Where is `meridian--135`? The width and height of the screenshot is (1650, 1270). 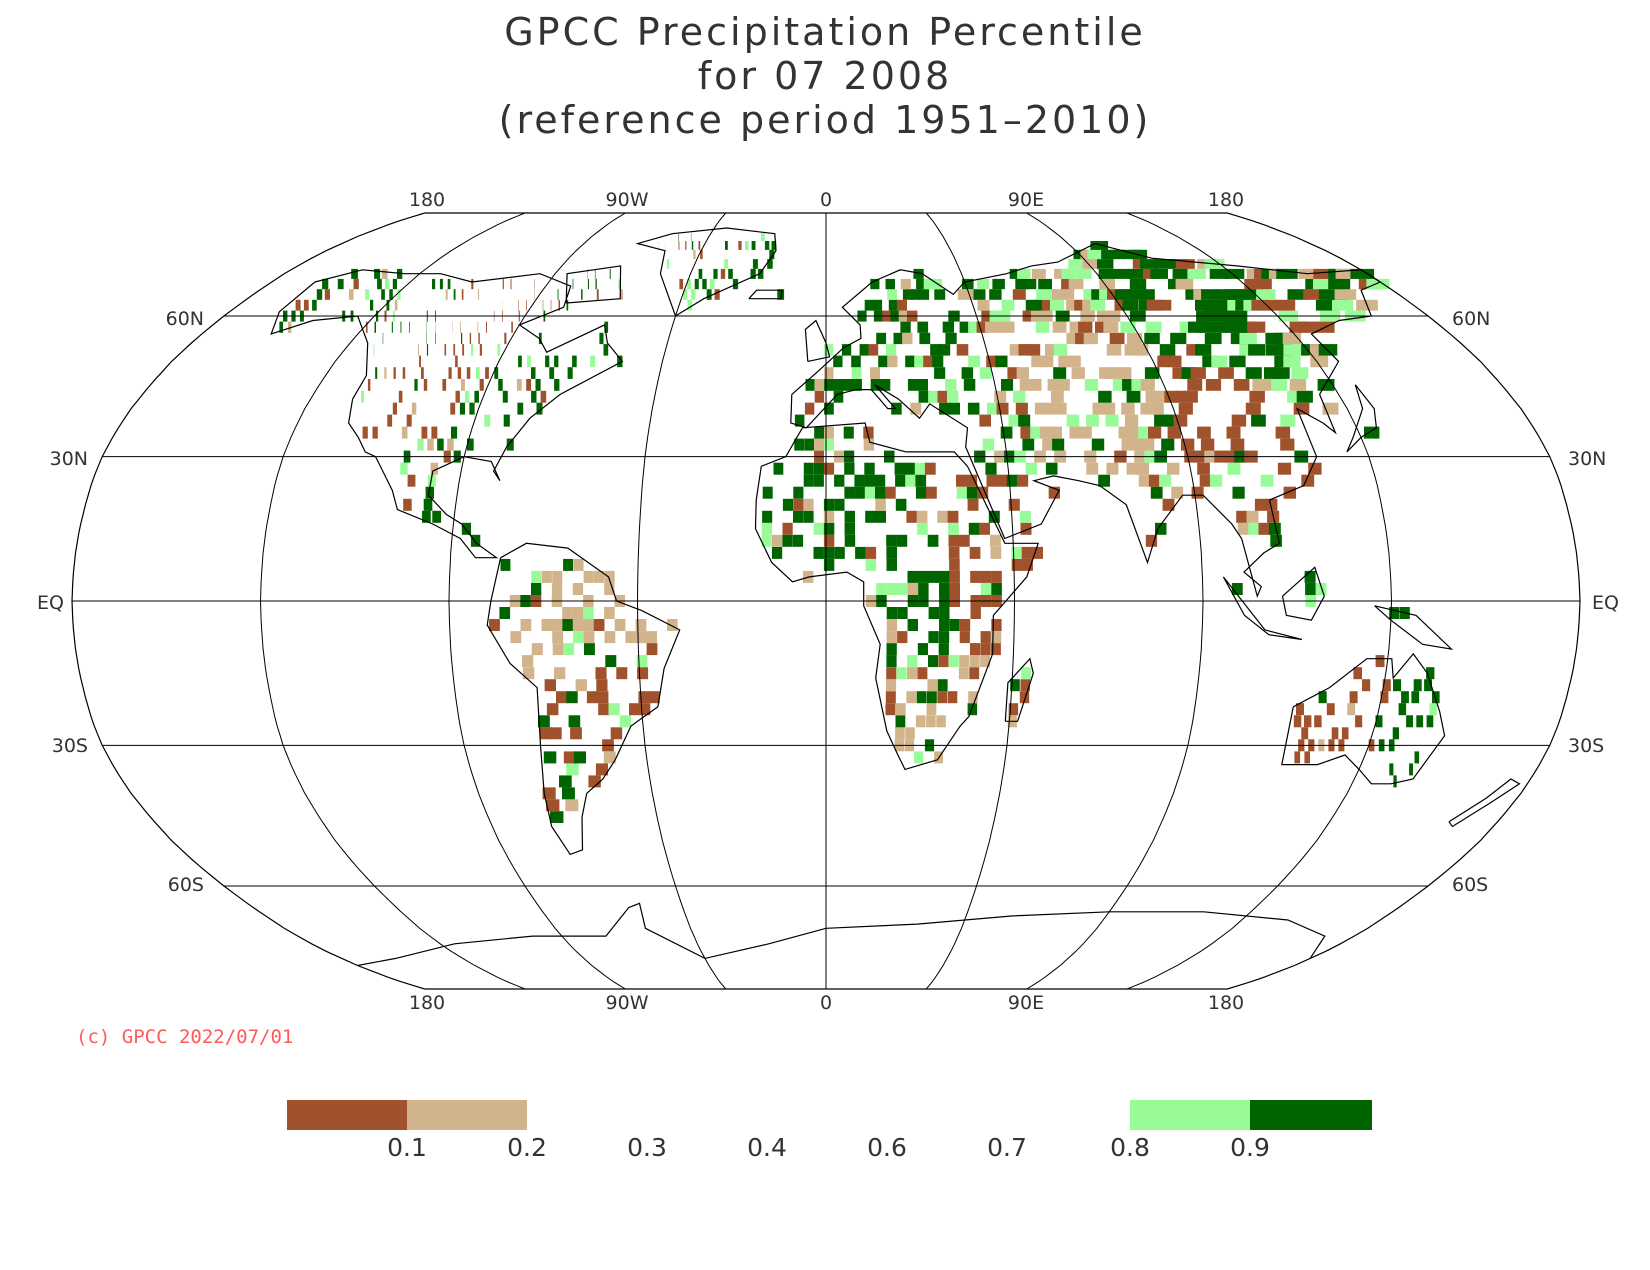
meridian--135 is located at coordinates (392, 601).